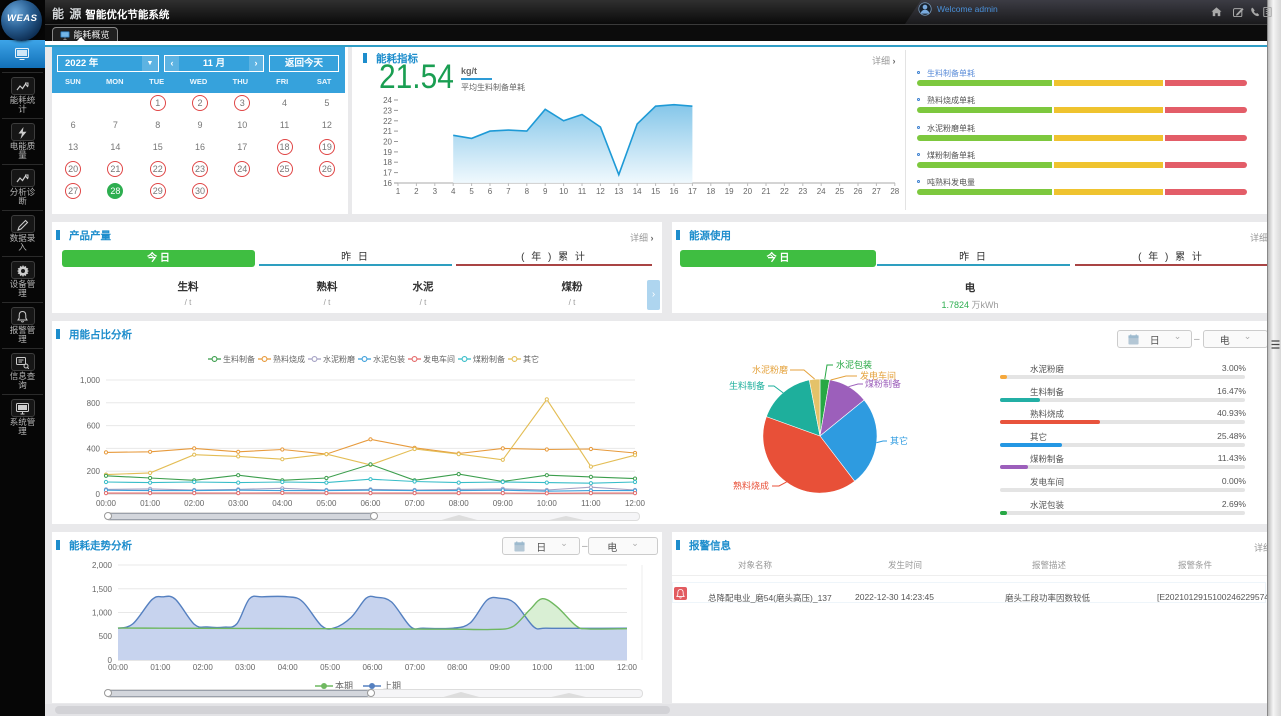 The width and height of the screenshot is (1281, 716). Describe the element at coordinates (94, 426) in the screenshot. I see `svg-text: 600` at that location.